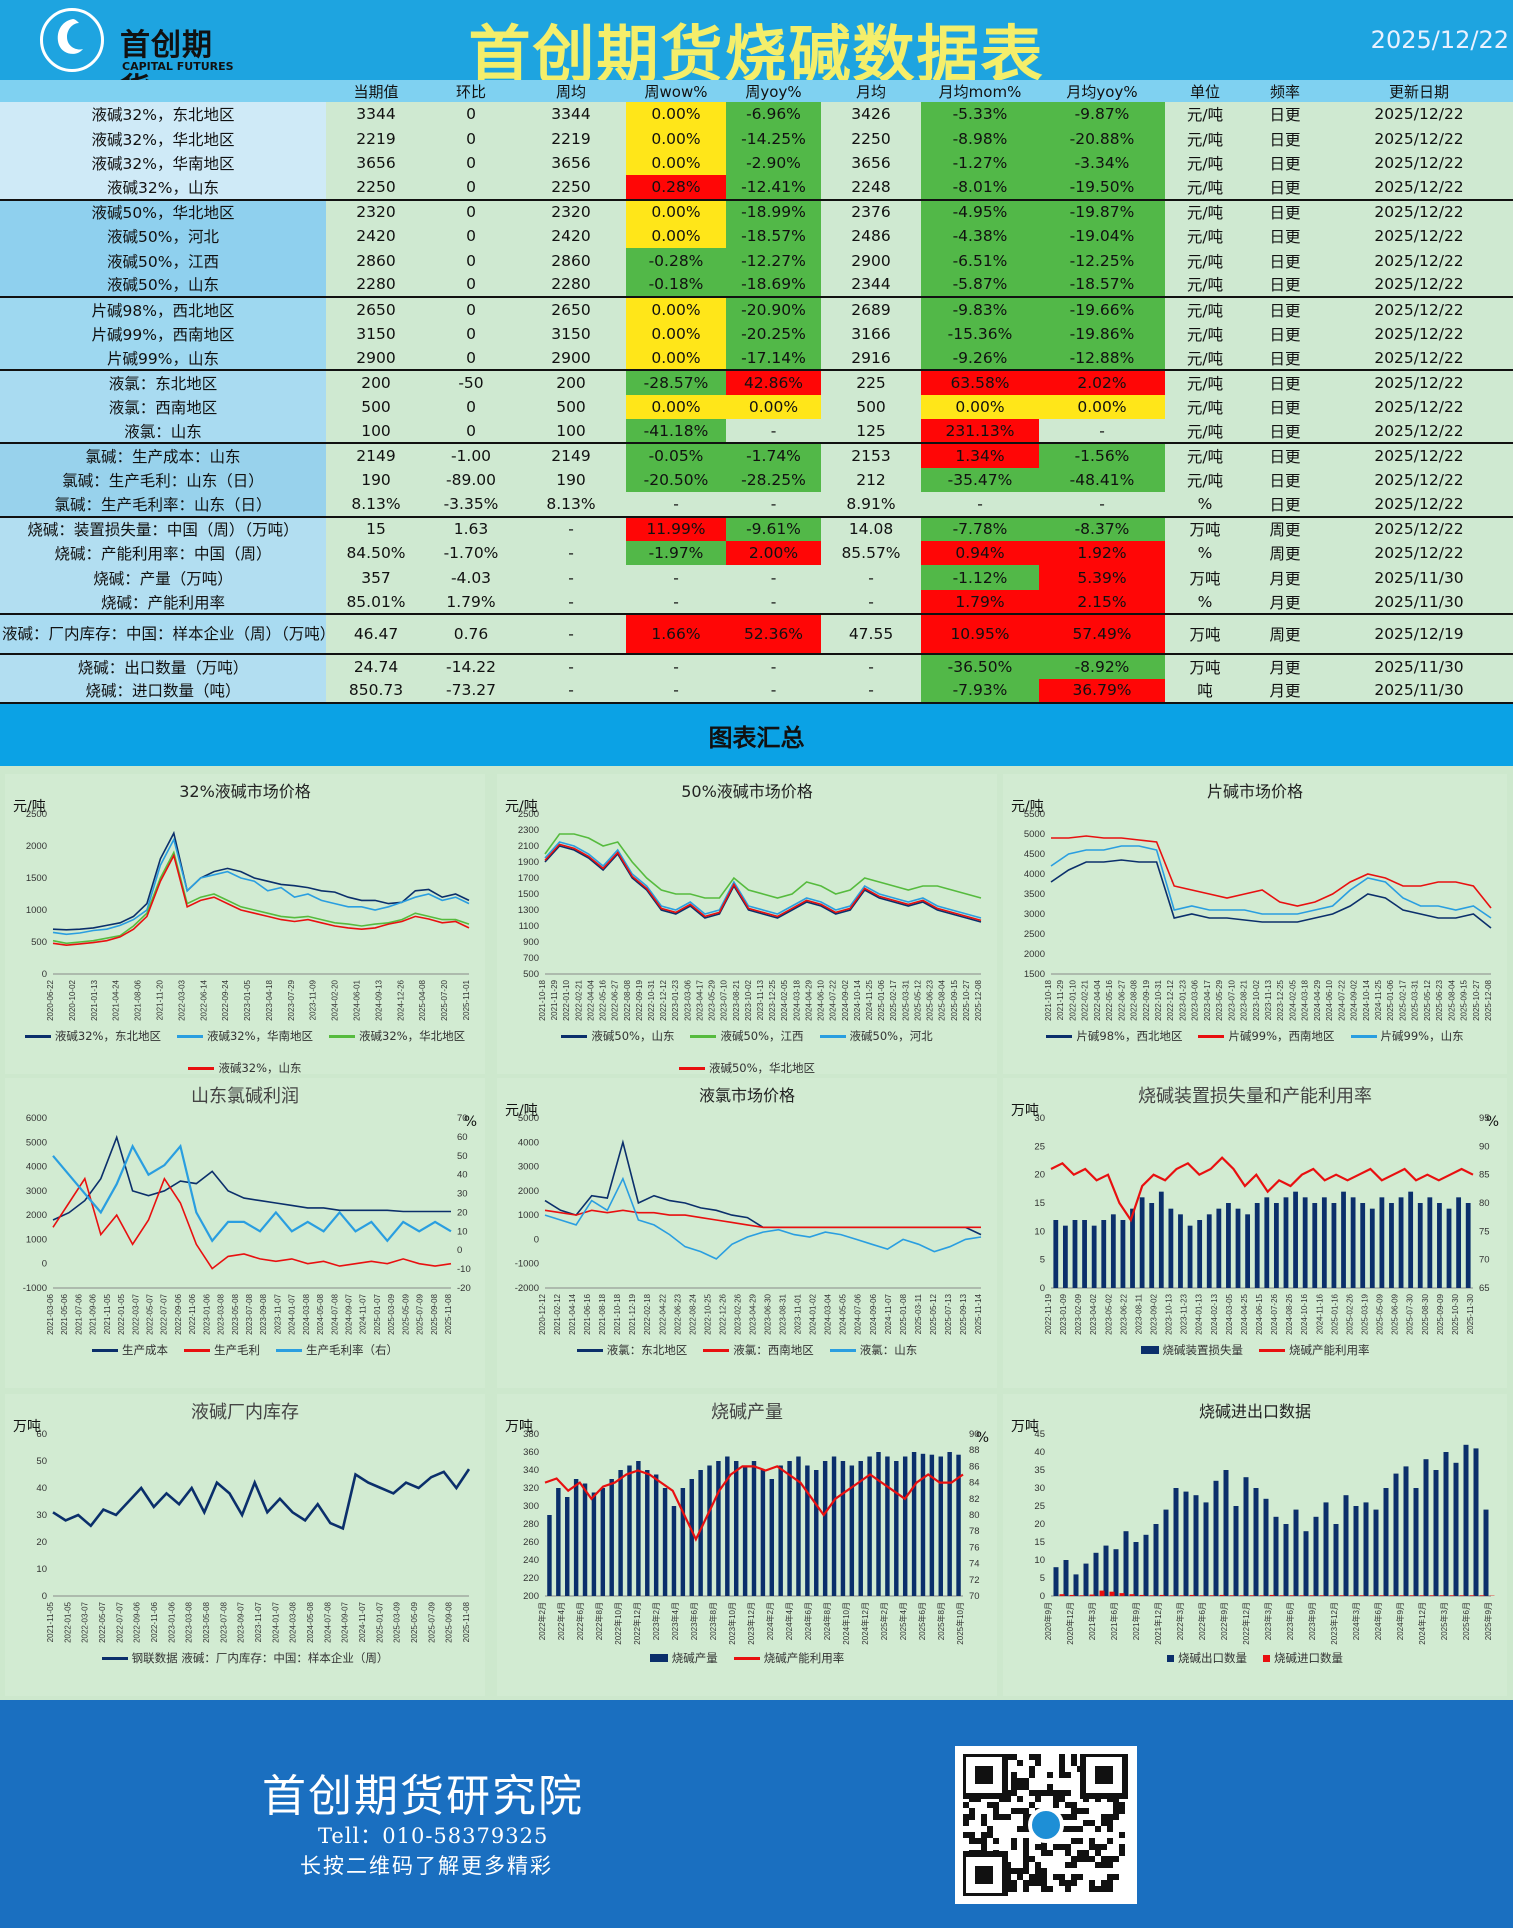  I want to click on legend-label: 片碱99%，山东, so click(1422, 1036).